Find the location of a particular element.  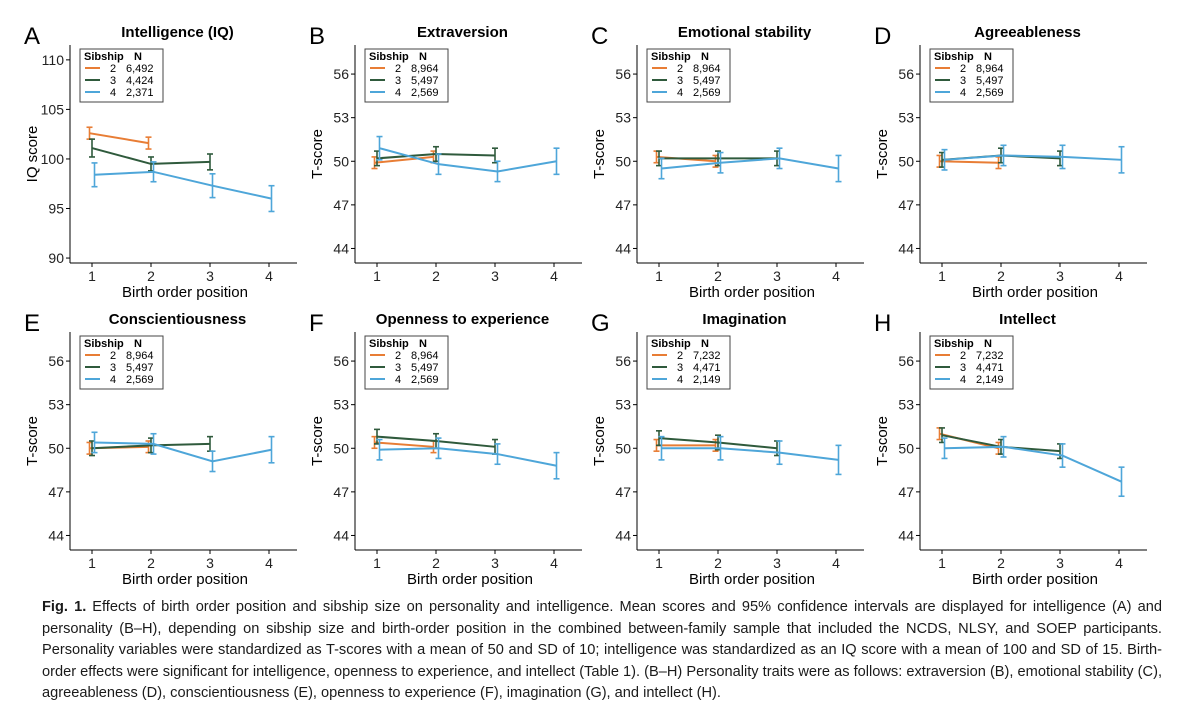

panel-letter: H is located at coordinates (882, 323).